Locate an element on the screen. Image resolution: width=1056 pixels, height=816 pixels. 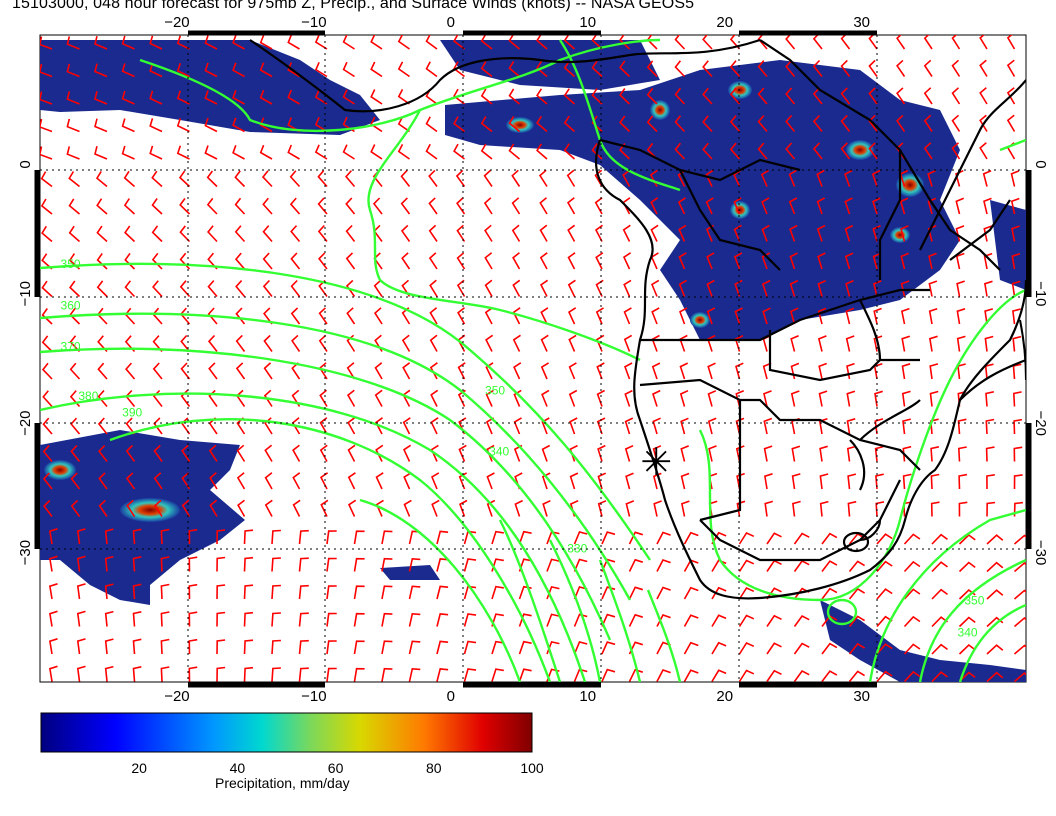
colorbar-tick-label: 60 is located at coordinates (335, 768).